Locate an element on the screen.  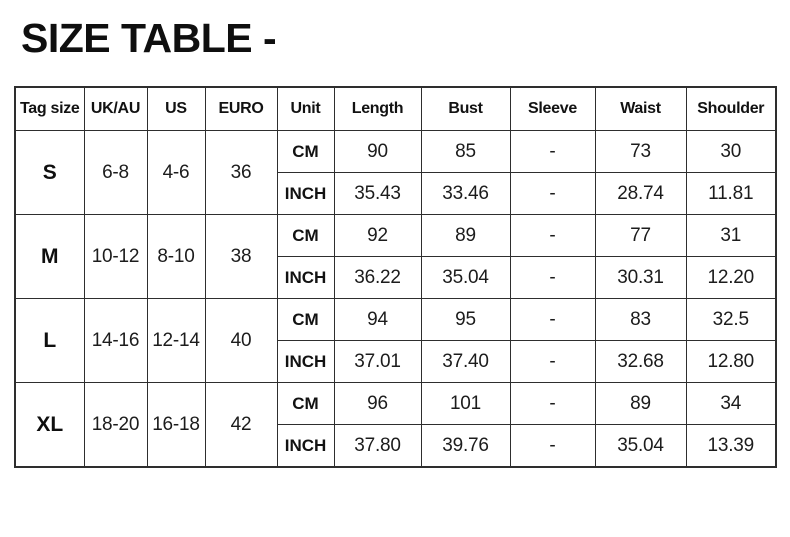
length-value: 35.43 is located at coordinates (377, 194).